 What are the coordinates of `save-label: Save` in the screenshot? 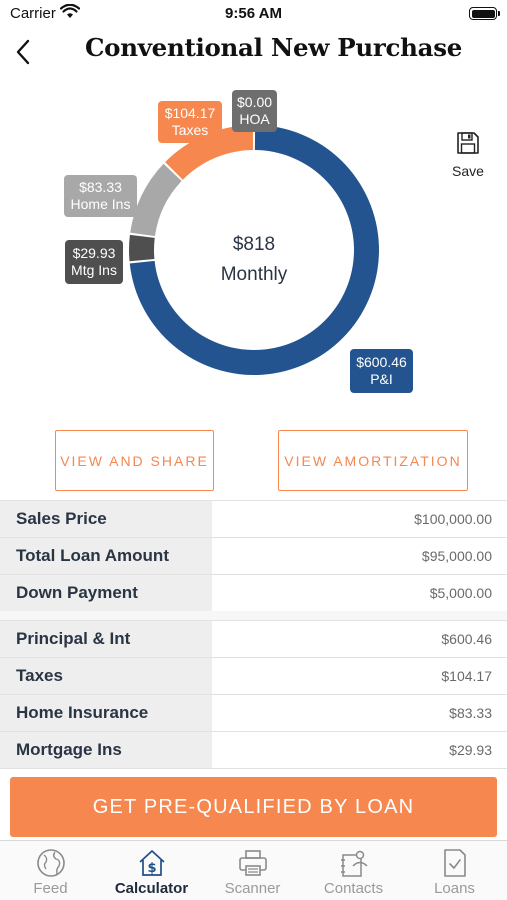 It's located at (468, 171).